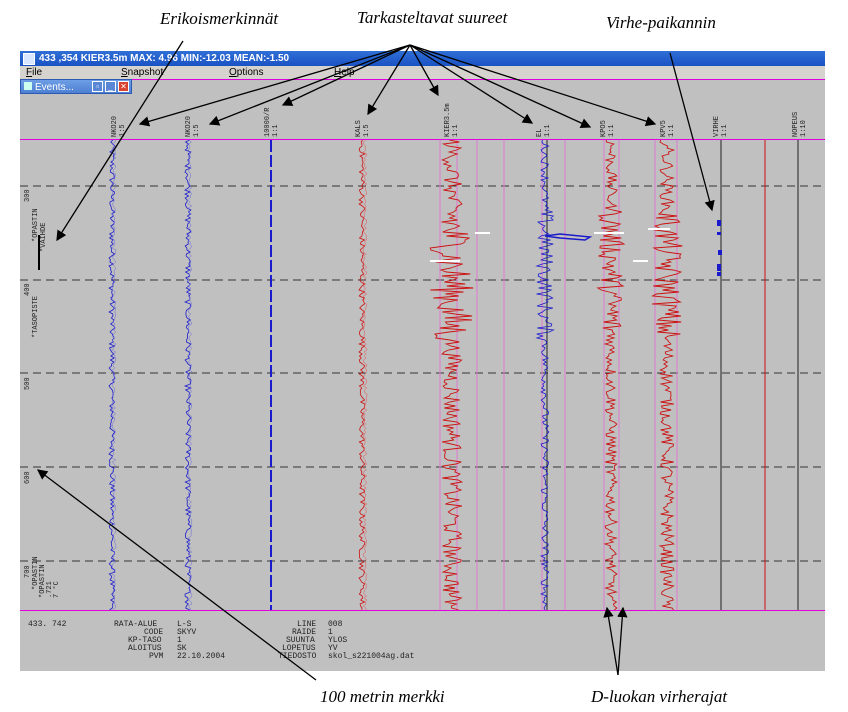 The image size is (848, 712). What do you see at coordinates (422, 72) in the screenshot?
I see `menu-bar: File Snapshot Options Help` at bounding box center [422, 72].